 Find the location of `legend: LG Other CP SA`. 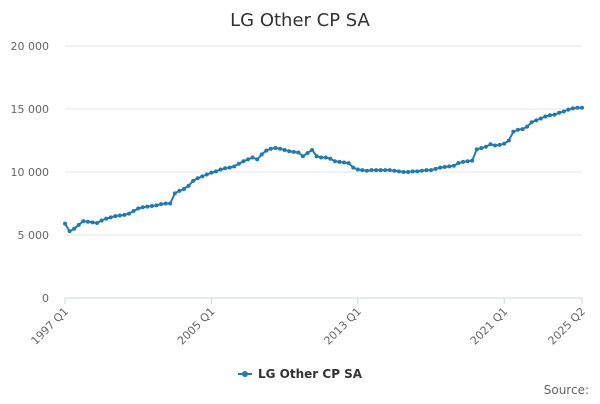

legend: LG Other CP SA is located at coordinates (300, 374).